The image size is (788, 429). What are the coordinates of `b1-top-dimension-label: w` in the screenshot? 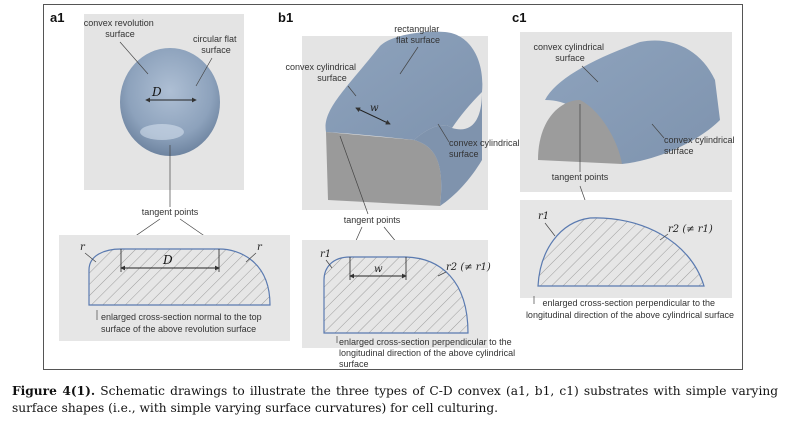 It's located at (374, 108).